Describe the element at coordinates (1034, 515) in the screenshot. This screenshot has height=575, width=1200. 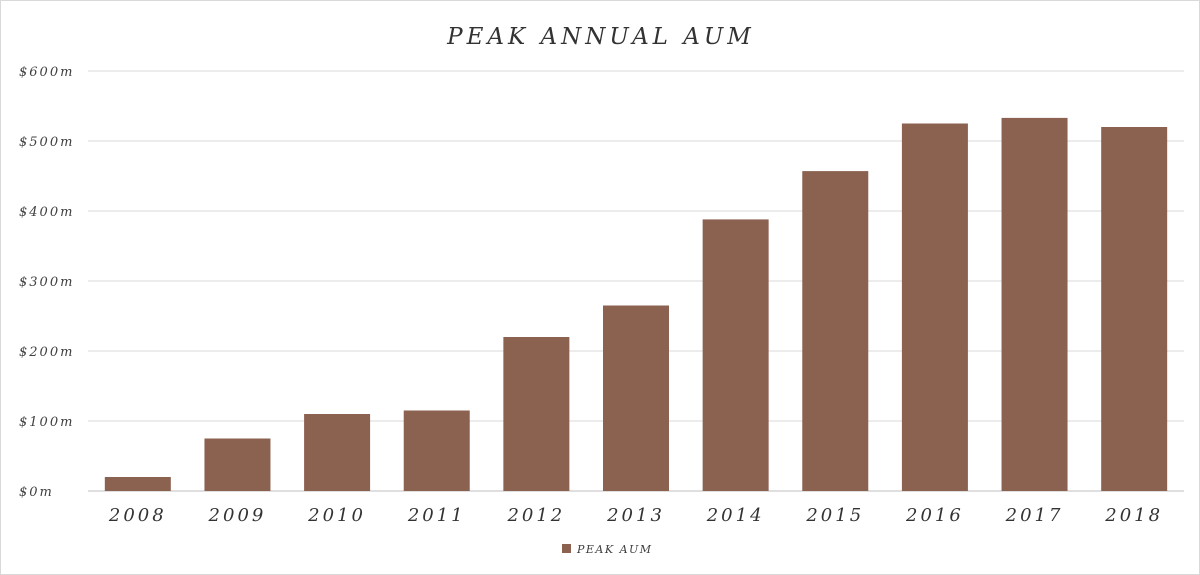
I see `x-tick-label: 2017` at that location.